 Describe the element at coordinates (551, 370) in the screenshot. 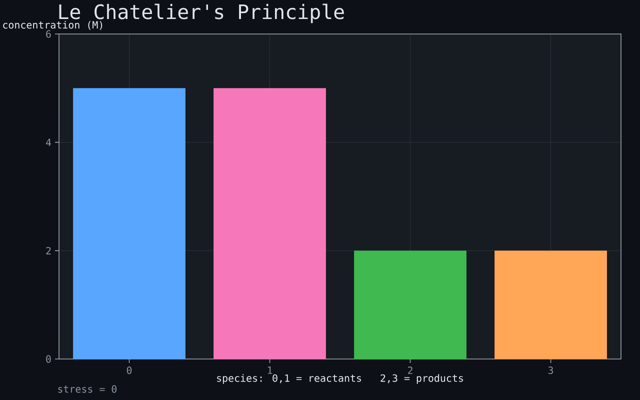

I see `x-tick-label: 3` at that location.